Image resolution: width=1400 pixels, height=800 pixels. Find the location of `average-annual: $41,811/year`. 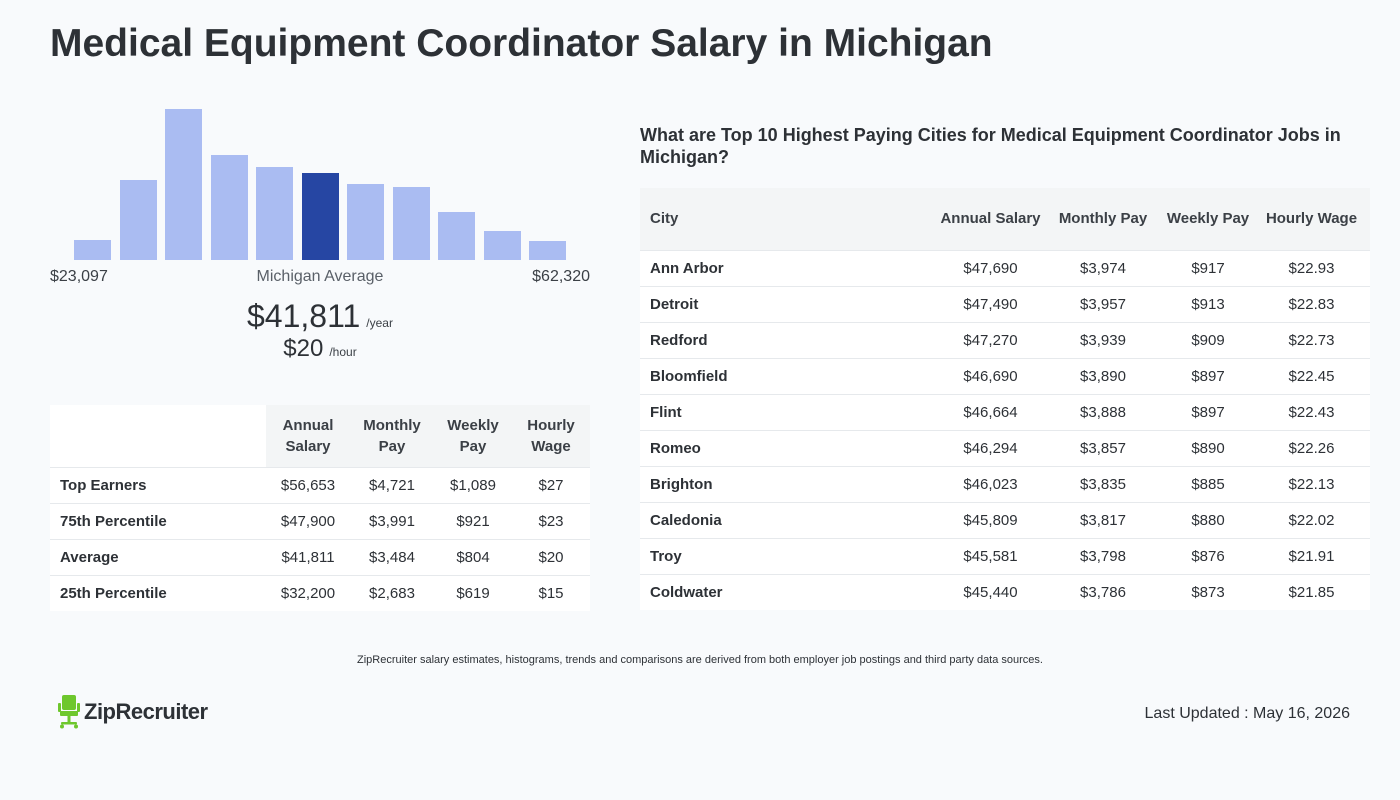

average-annual: $41,811/year is located at coordinates (320, 316).